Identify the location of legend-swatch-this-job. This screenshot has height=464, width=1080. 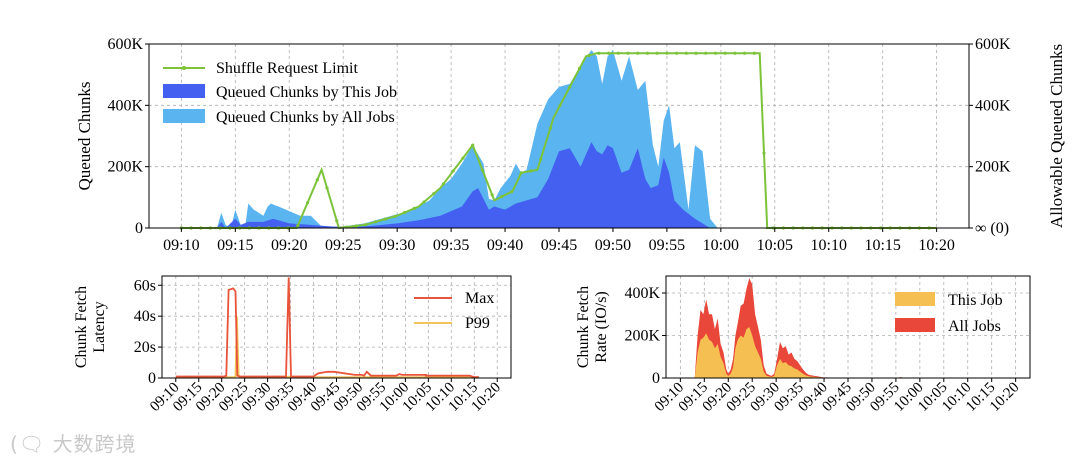
(184, 91).